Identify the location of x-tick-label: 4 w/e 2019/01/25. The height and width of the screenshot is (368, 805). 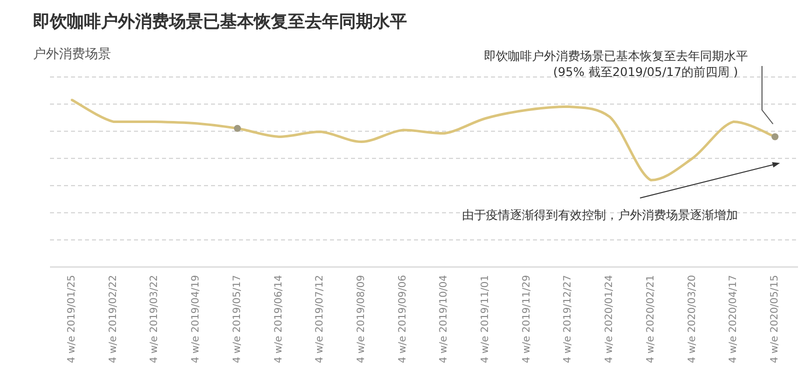
(72, 319).